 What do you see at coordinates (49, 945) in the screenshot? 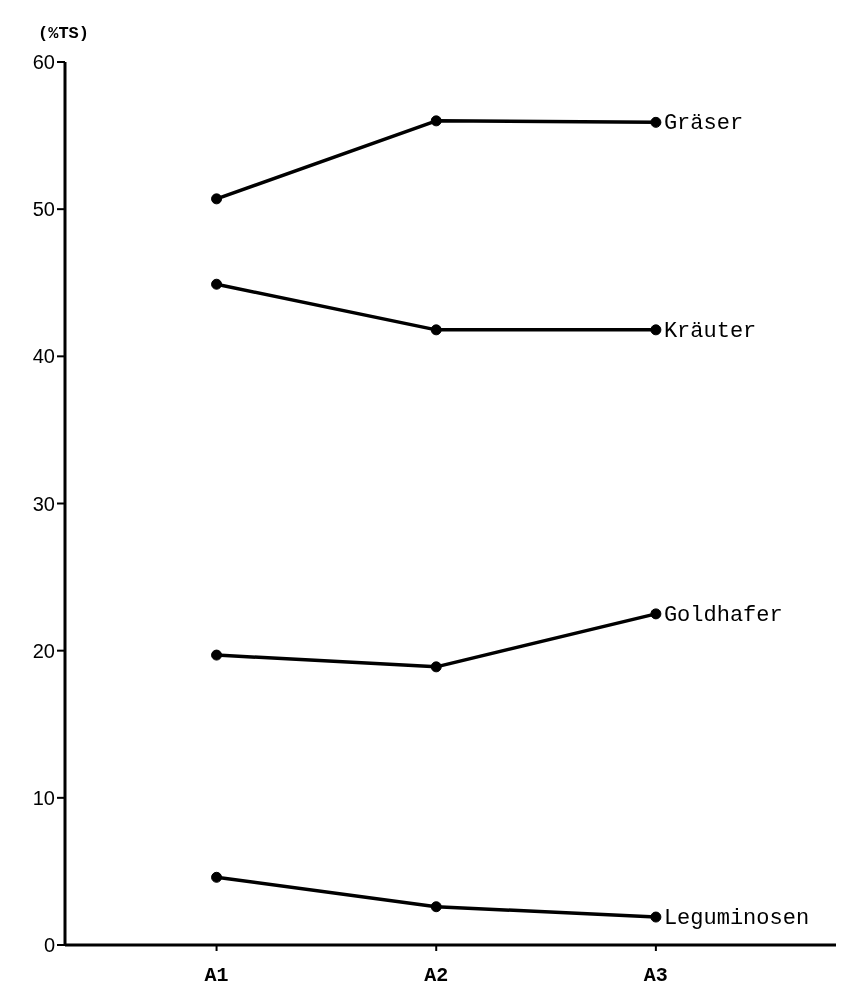
I see `y-tick-label: 0` at bounding box center [49, 945].